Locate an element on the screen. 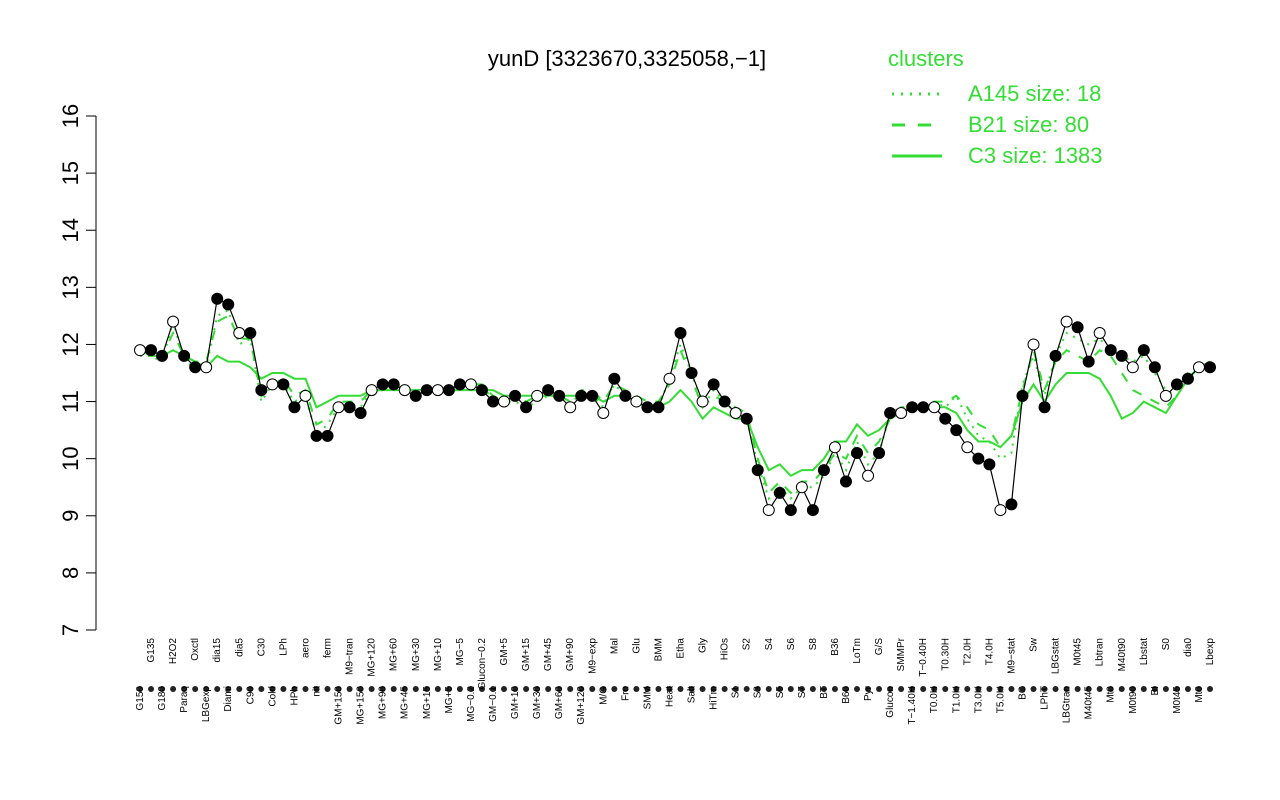  y-ticks: 7 8 9 10 11 12 13 14 15 16 is located at coordinates (77, 370).